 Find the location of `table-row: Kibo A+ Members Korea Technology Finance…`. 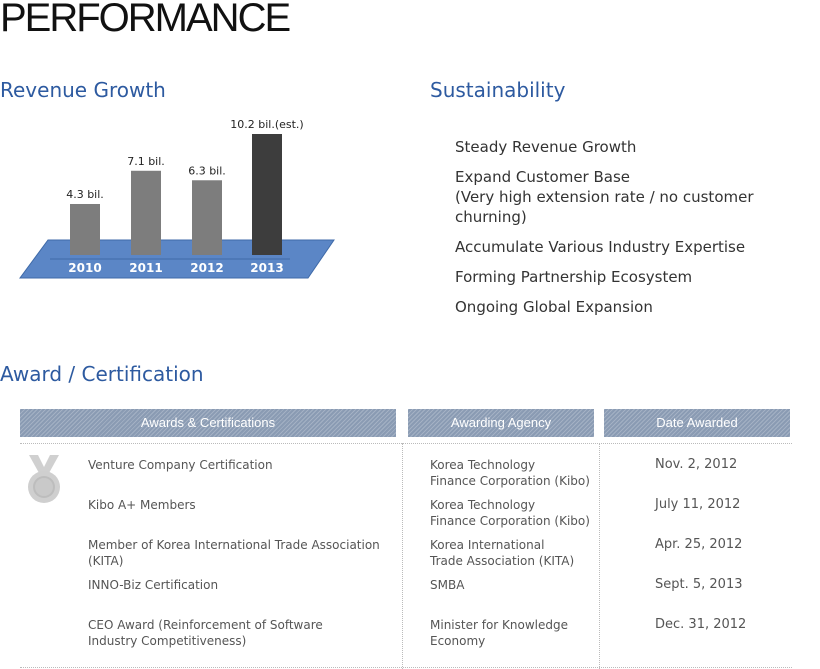

table-row: Kibo A+ Members Korea Technology Finance… is located at coordinates (406, 517).